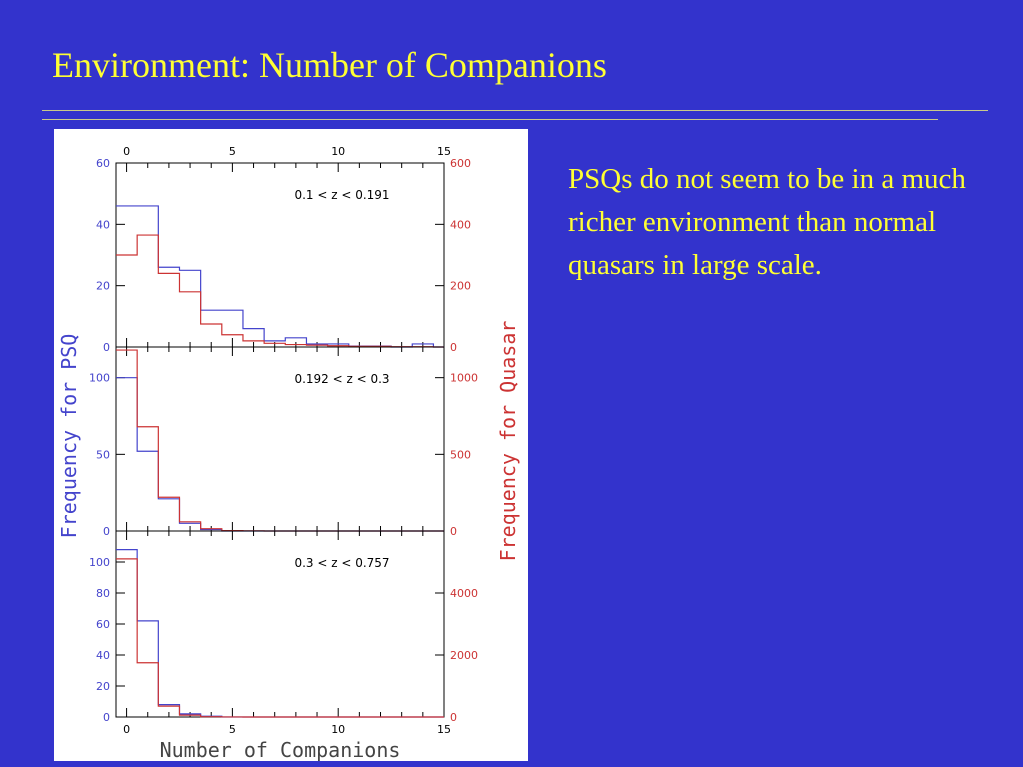 The height and width of the screenshot is (767, 1023). Describe the element at coordinates (69, 436) in the screenshot. I see `y-axis-label-left: Frequency for PSQ` at that location.